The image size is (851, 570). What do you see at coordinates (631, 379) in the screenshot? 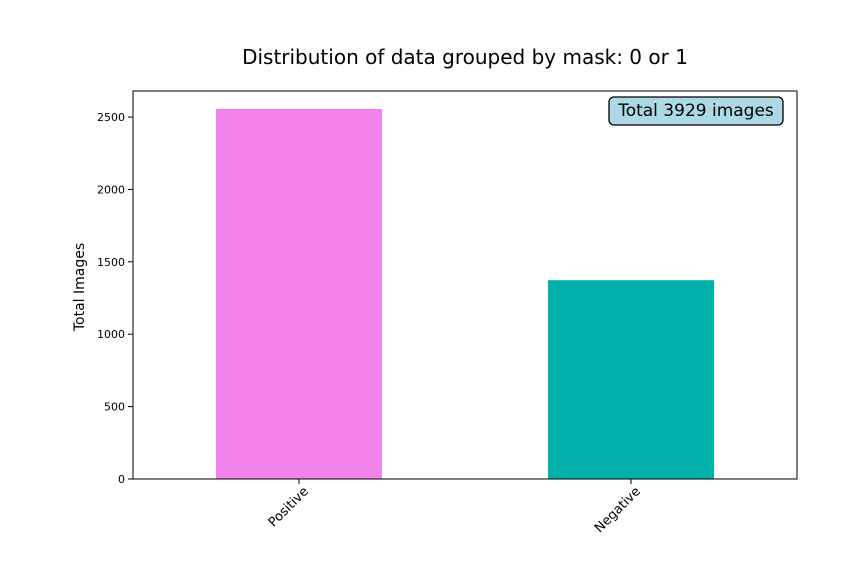
I see `bar-negative` at bounding box center [631, 379].